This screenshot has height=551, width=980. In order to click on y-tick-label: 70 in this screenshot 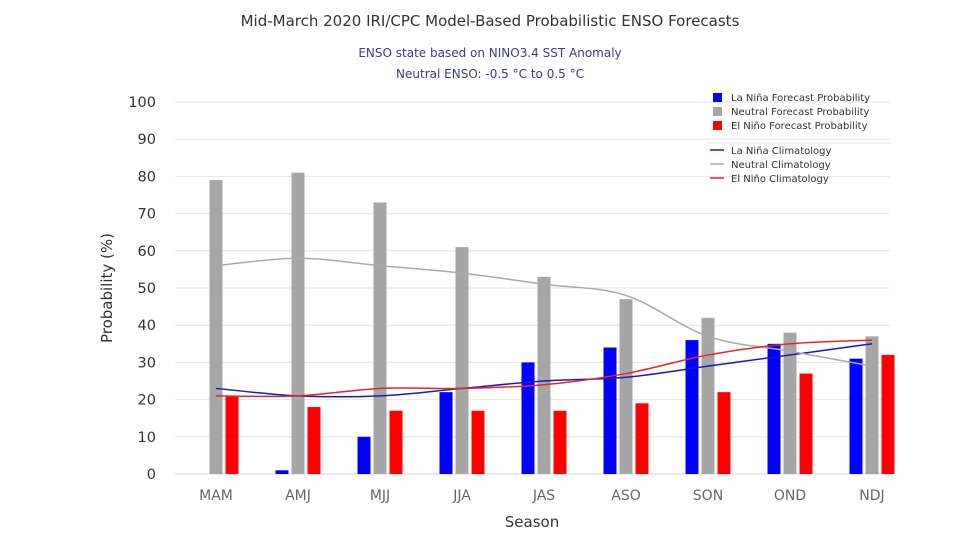, I will do `click(147, 215)`.